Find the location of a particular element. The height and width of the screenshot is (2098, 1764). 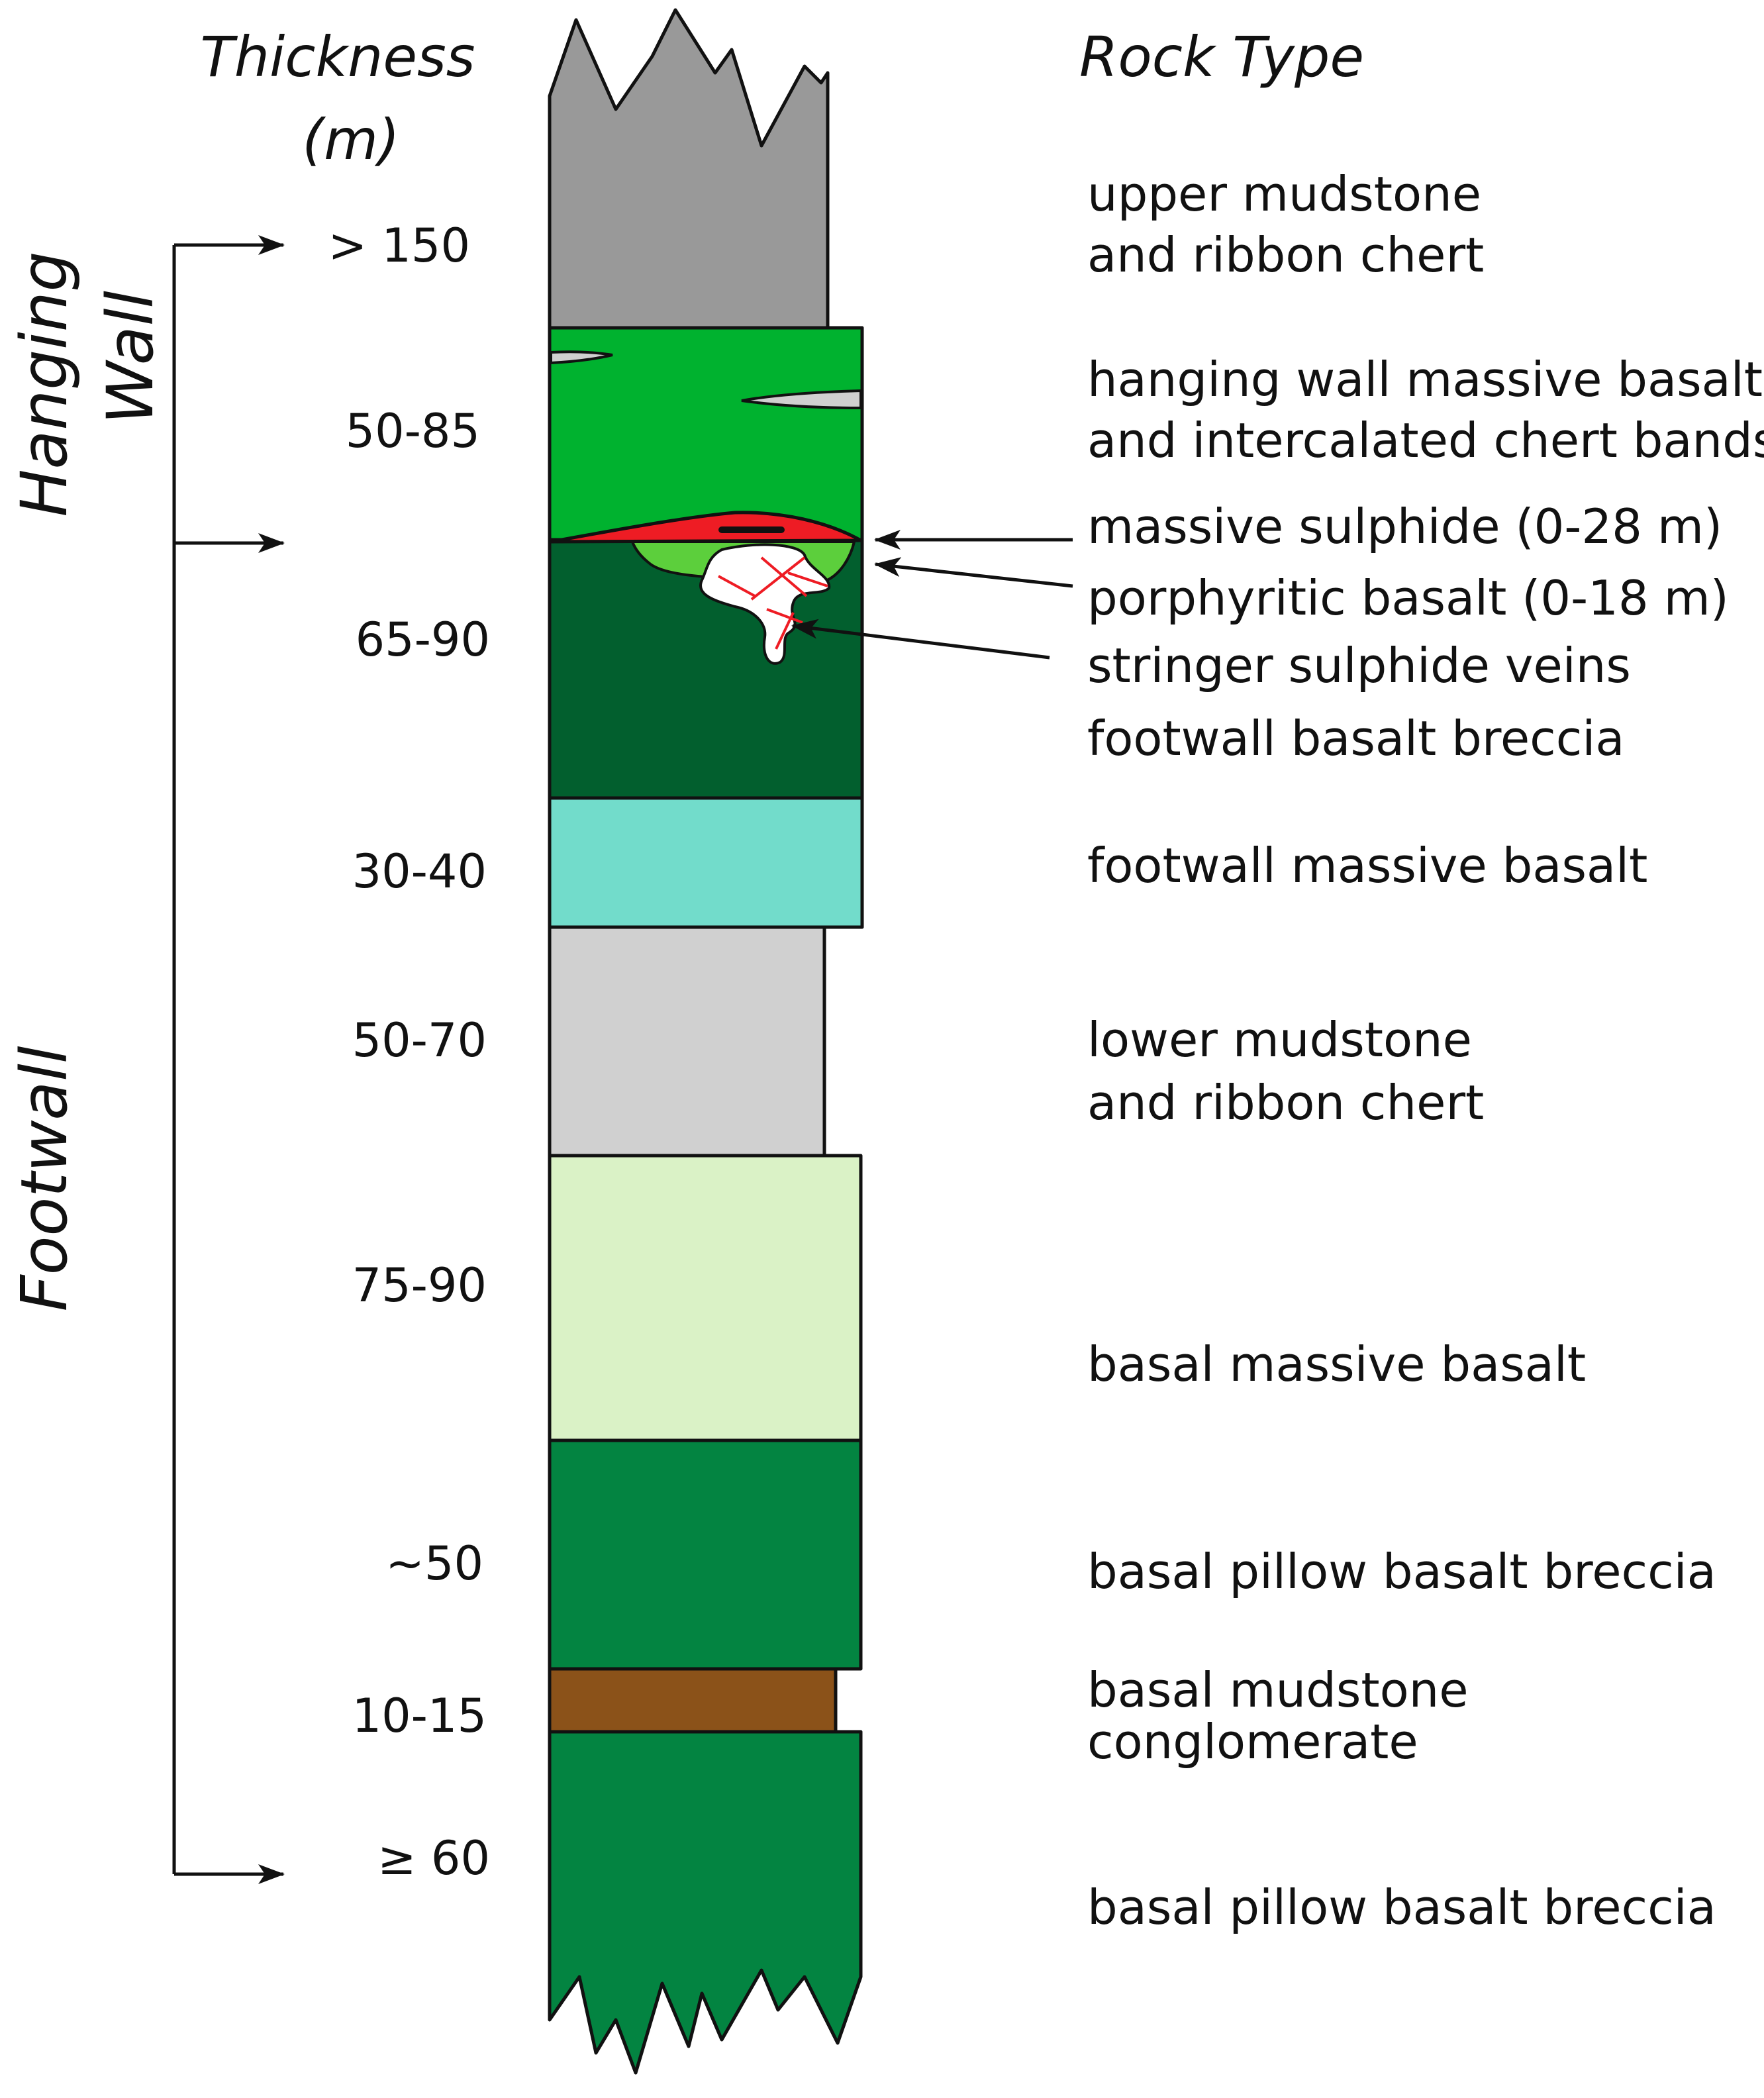

layer-basal-massive-basalt is located at coordinates (705, 1298).